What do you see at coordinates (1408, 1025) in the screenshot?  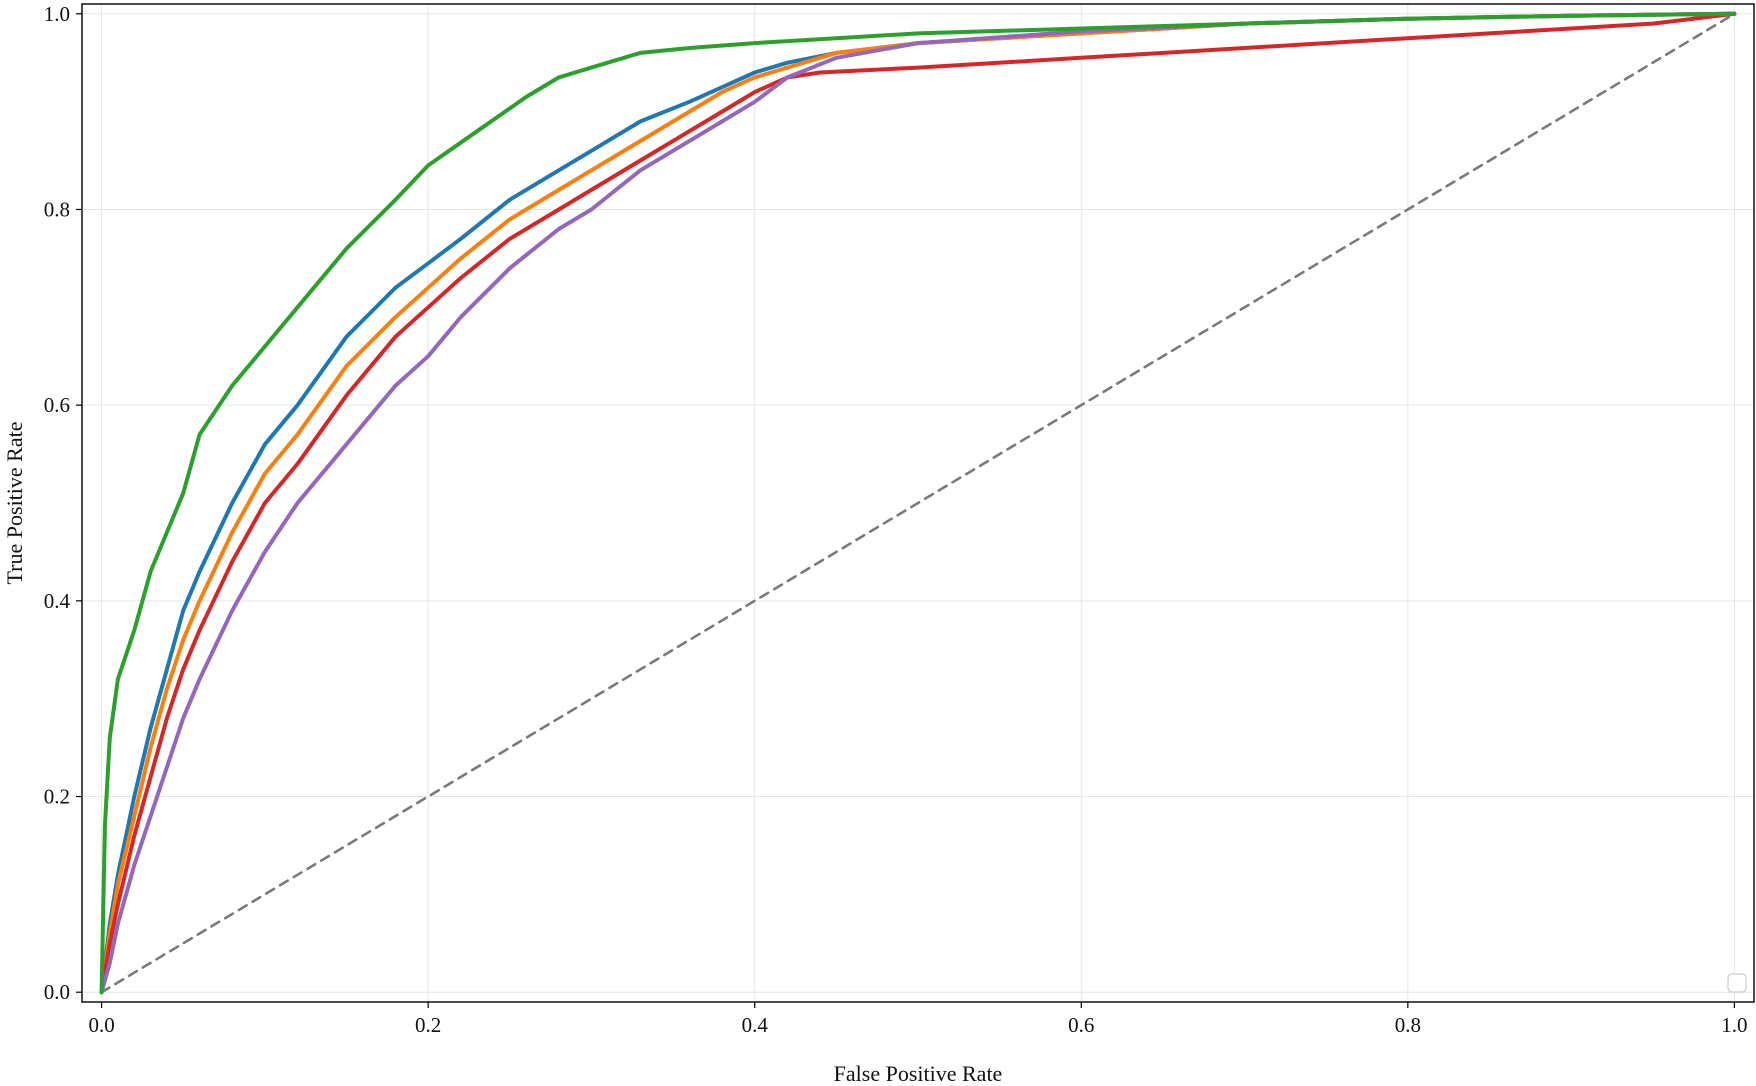 I see `x-tick-label: 0.8` at bounding box center [1408, 1025].